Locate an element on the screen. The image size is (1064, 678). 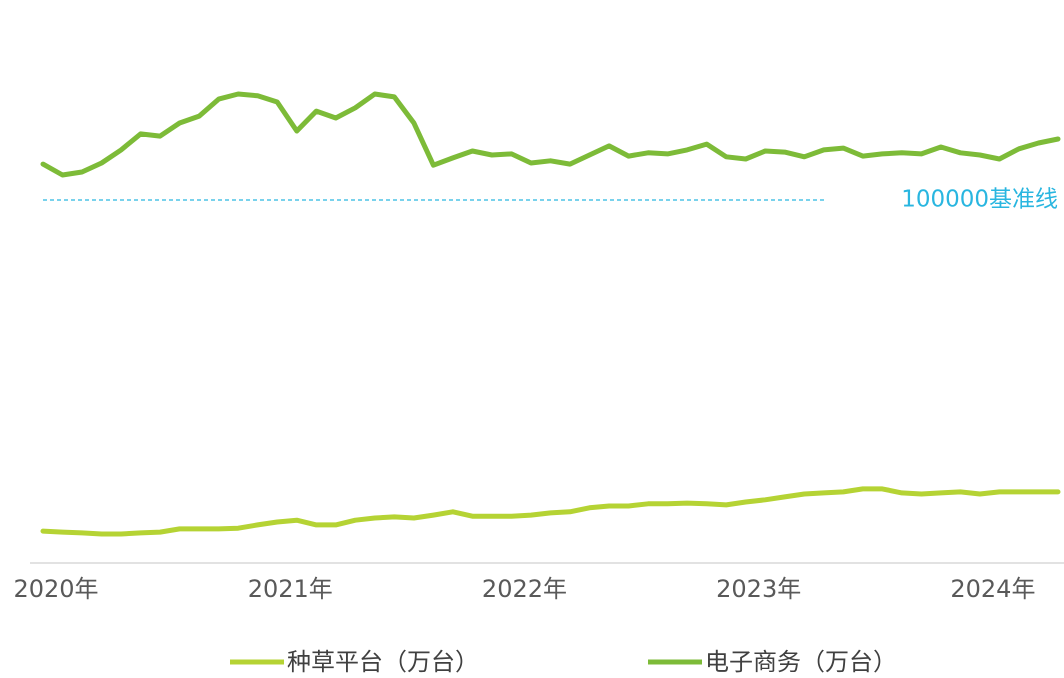
legend-label: 电子商务（万台） is located at coordinates (801, 662).